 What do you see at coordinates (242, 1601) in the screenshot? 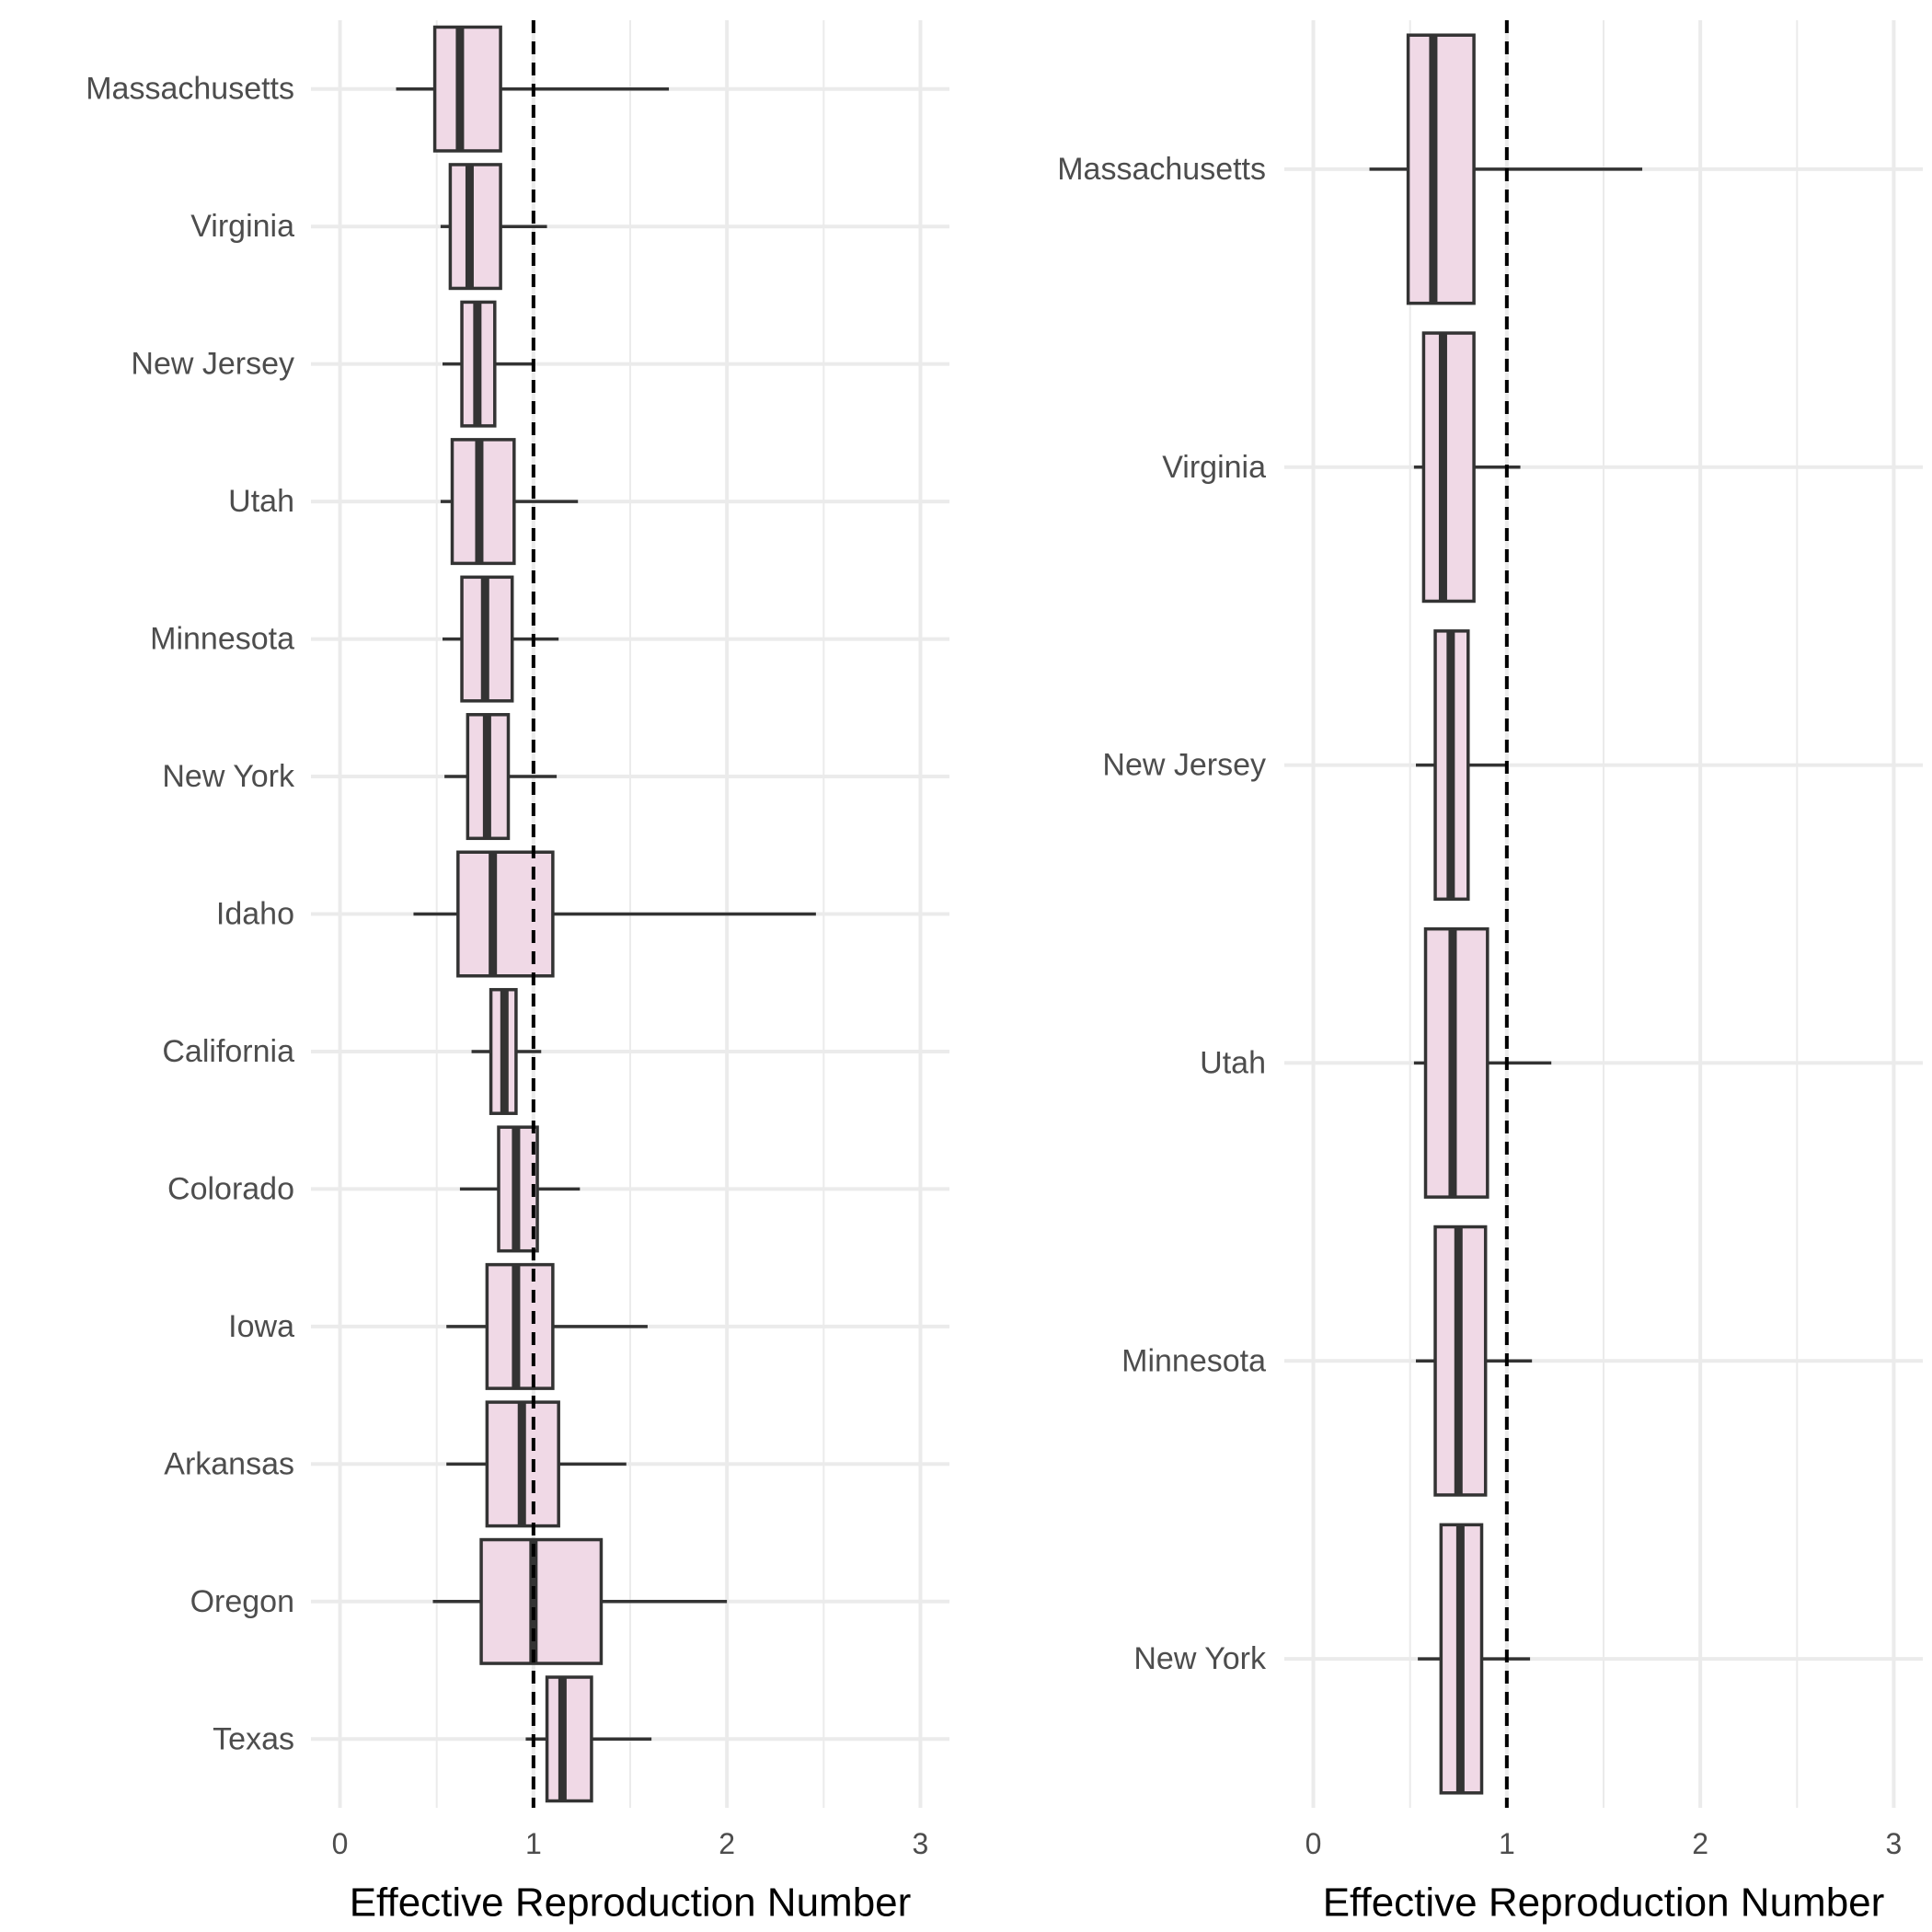
I see `category-label: Oregon` at bounding box center [242, 1601].